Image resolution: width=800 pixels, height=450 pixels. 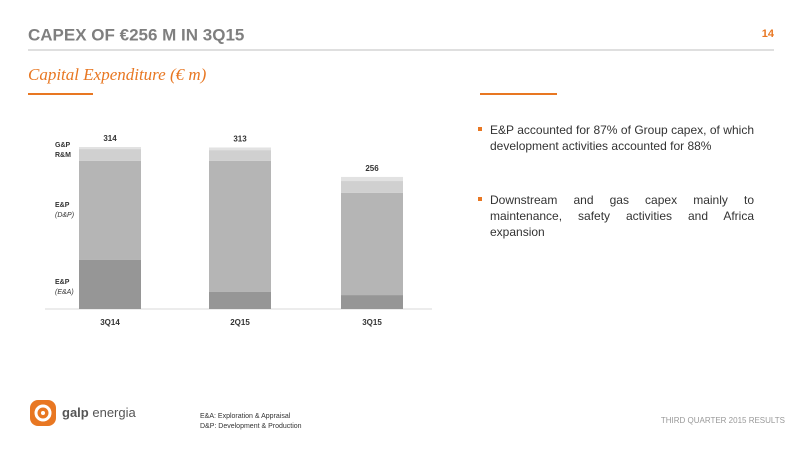 I want to click on legend-detail: (D&P), so click(x=64, y=215).